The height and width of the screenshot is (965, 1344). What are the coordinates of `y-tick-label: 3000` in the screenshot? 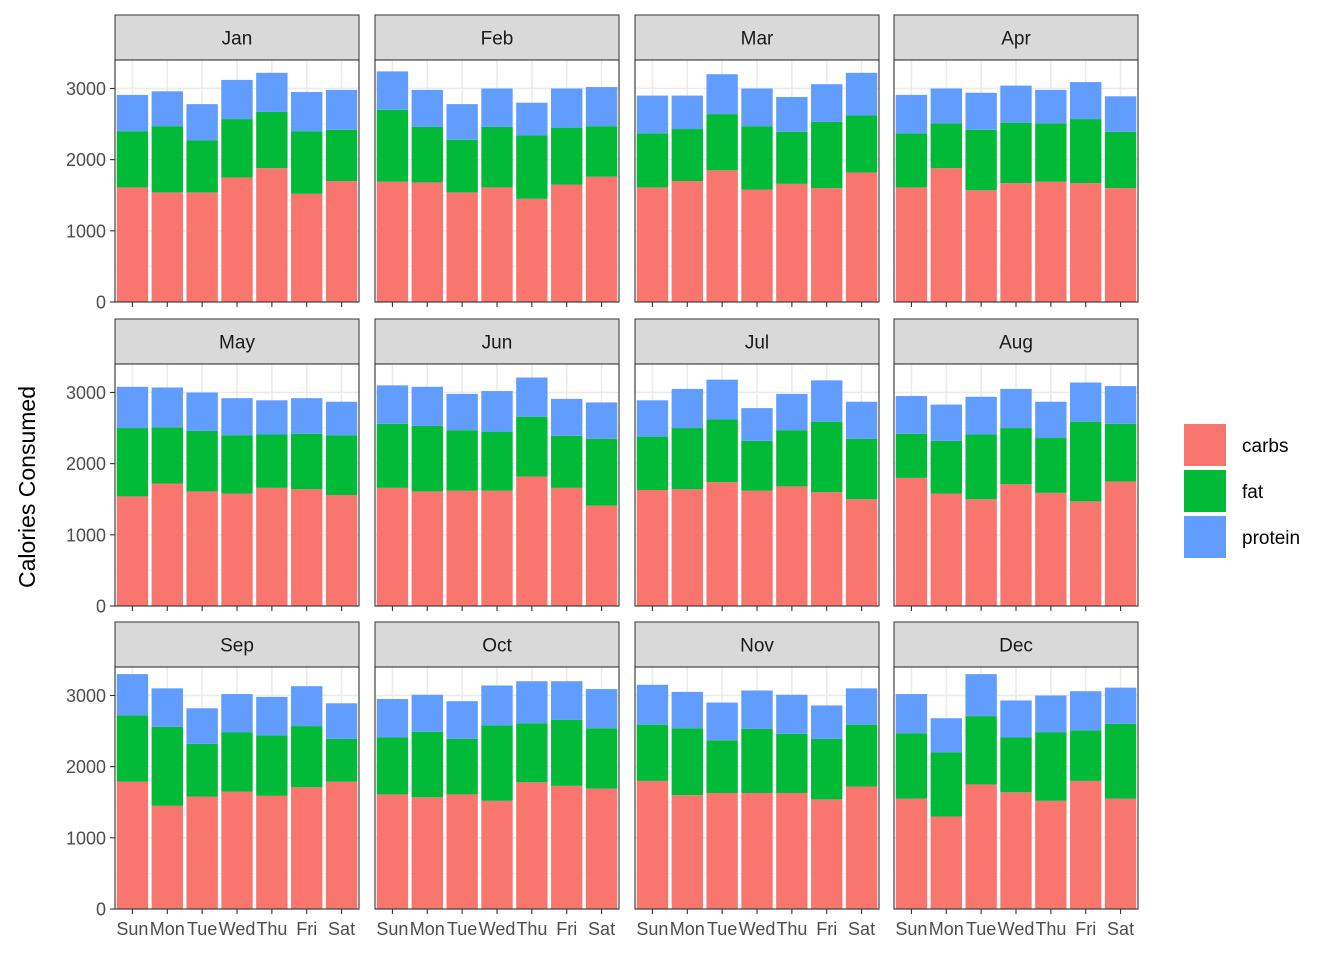 It's located at (86, 696).